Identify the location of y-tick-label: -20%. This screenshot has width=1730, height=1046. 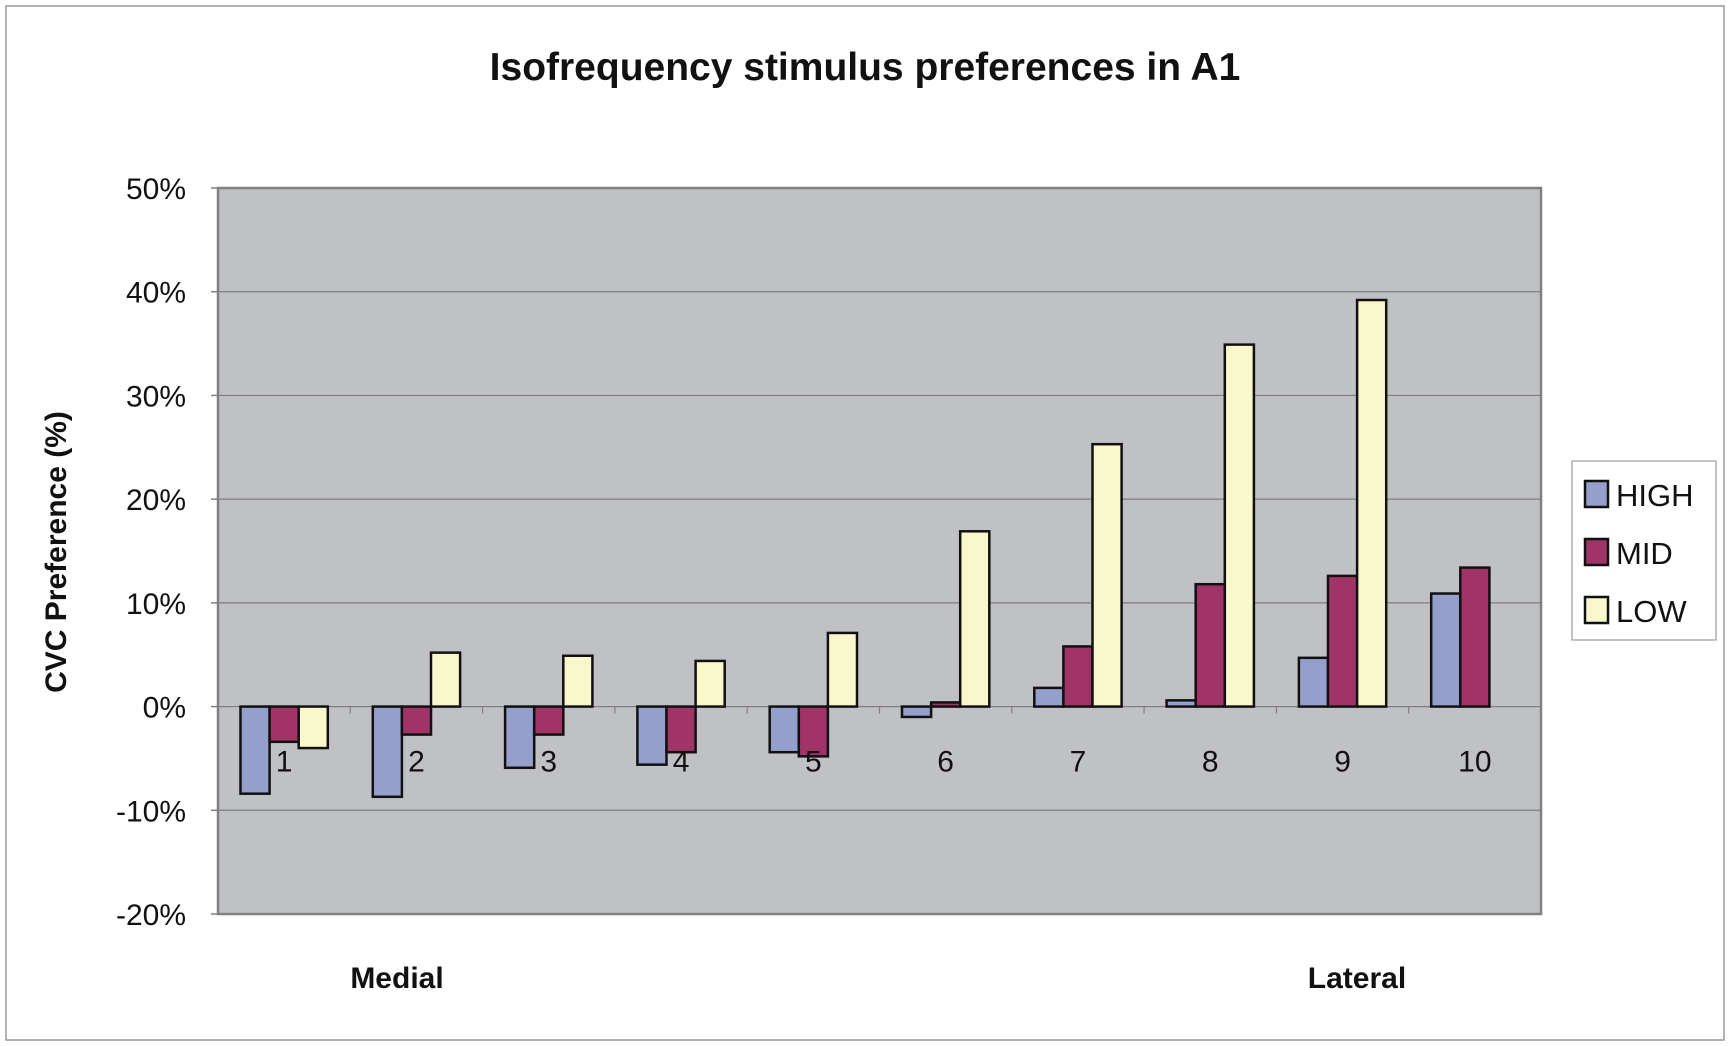
(151, 915).